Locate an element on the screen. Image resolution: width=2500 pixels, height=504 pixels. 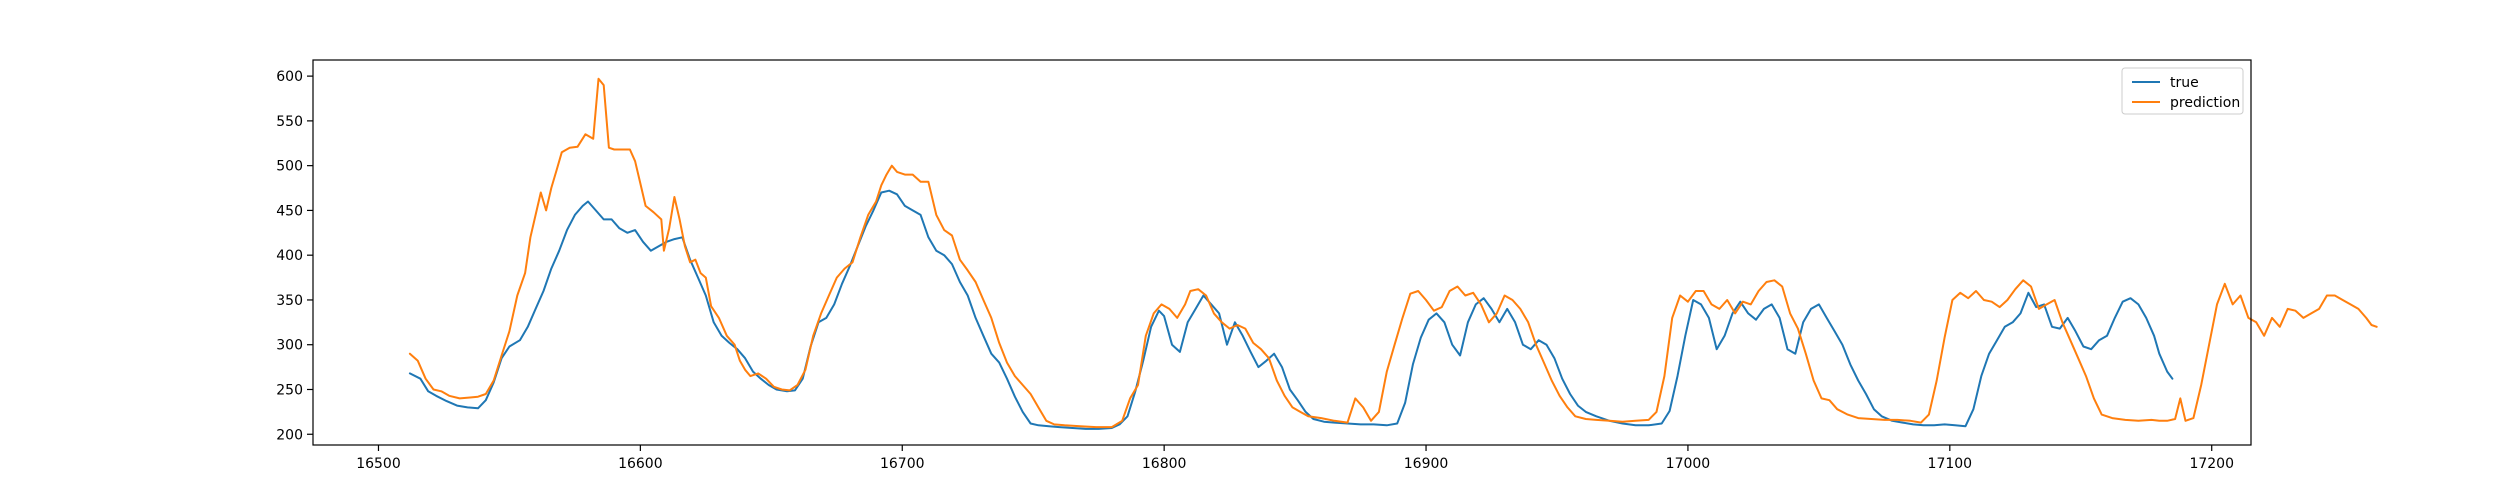
legend: true prediction is located at coordinates (2182, 91).